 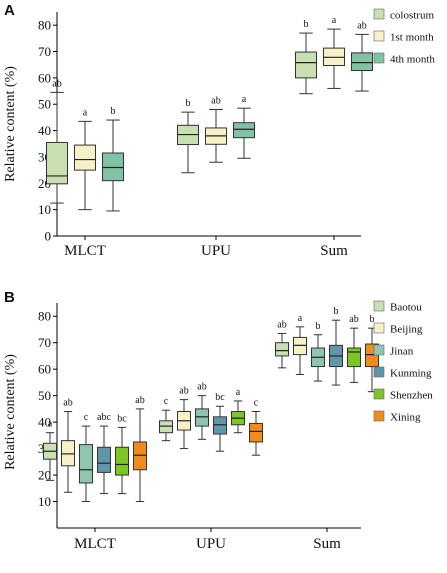 I want to click on box-jinan-upu: ab, so click(x=202, y=411).